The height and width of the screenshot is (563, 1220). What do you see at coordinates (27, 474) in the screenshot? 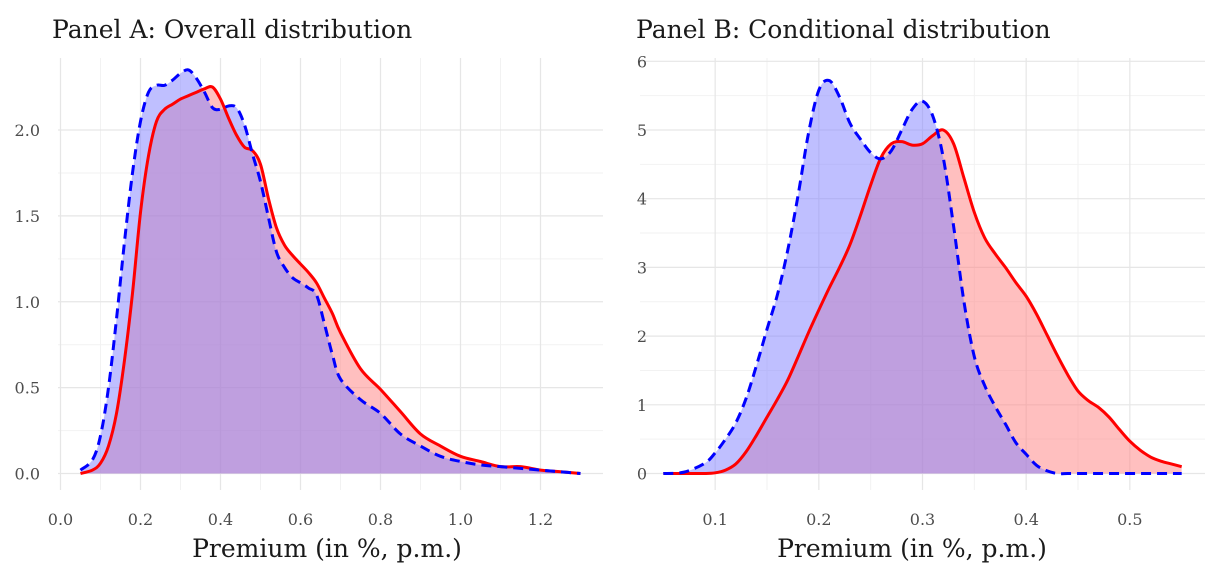
I see `panel-a-y-tick-label: 0.0` at bounding box center [27, 474].